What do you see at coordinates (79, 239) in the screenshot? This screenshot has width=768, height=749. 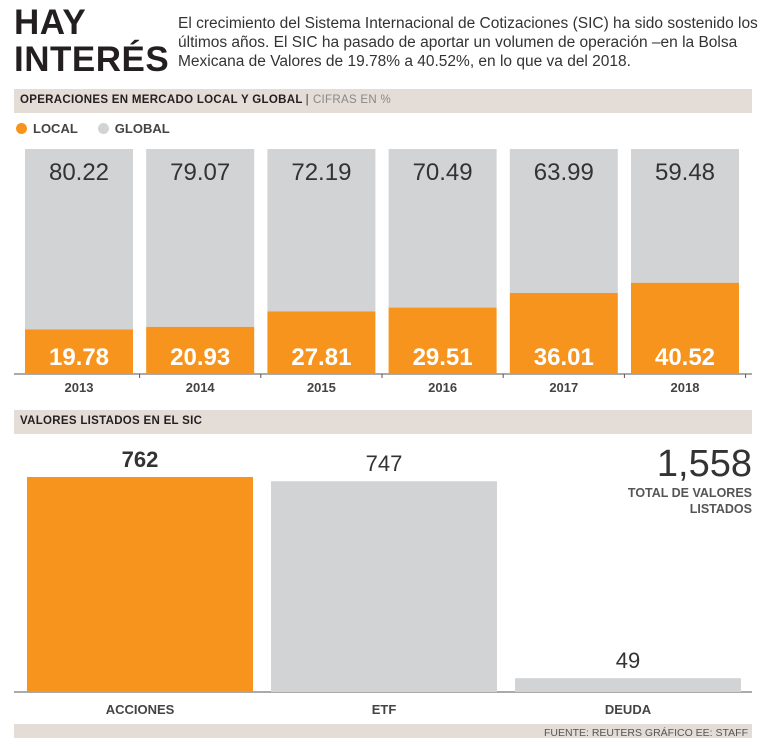 I see `bar-global-2013` at bounding box center [79, 239].